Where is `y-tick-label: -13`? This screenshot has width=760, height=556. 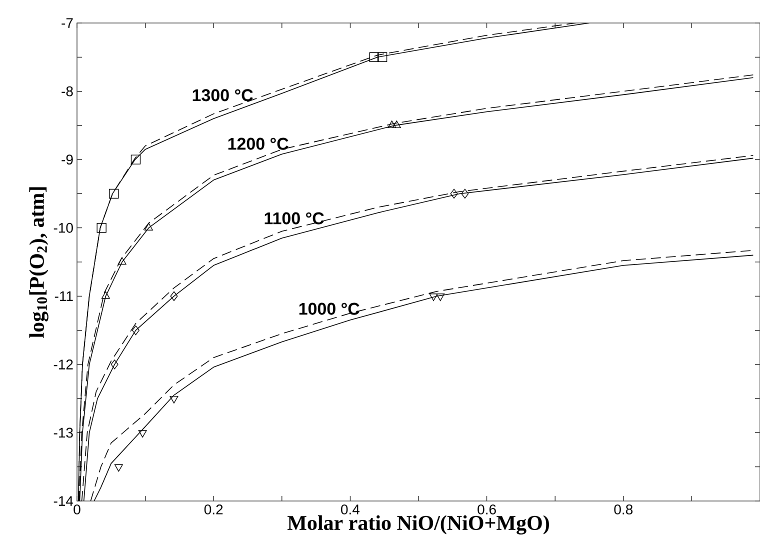 y-tick-label: -13 is located at coordinates (63, 433).